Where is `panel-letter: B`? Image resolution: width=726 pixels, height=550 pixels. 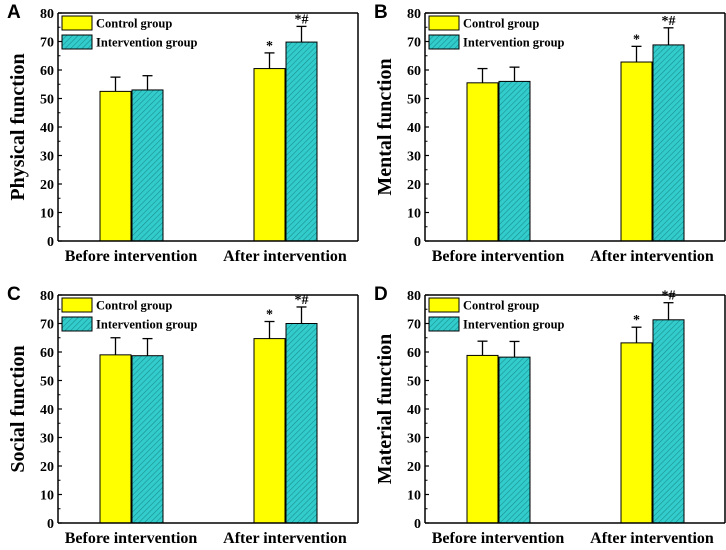
panel-letter: B is located at coordinates (381, 12).